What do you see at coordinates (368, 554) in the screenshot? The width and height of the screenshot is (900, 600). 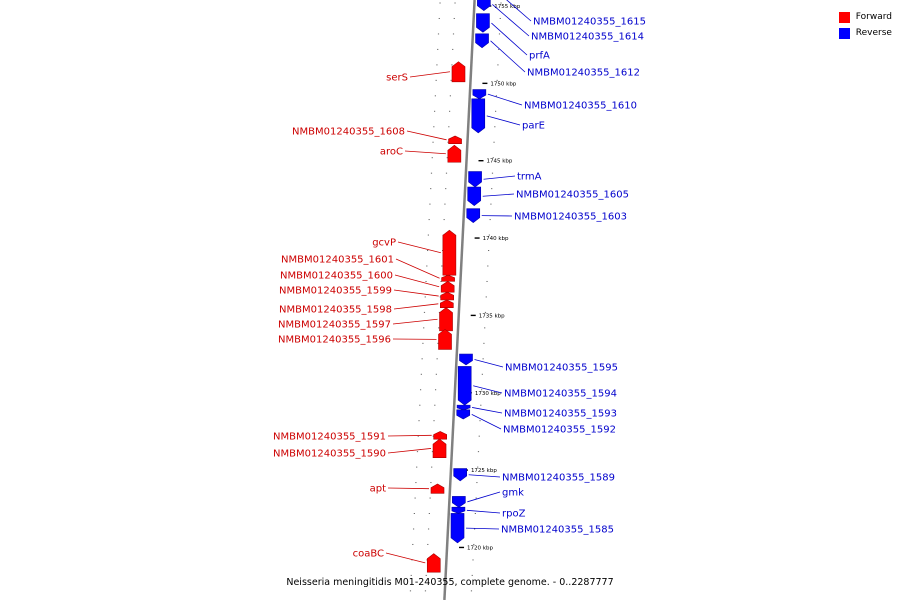 I see `gene-label-coaBC: coaBC` at bounding box center [368, 554].